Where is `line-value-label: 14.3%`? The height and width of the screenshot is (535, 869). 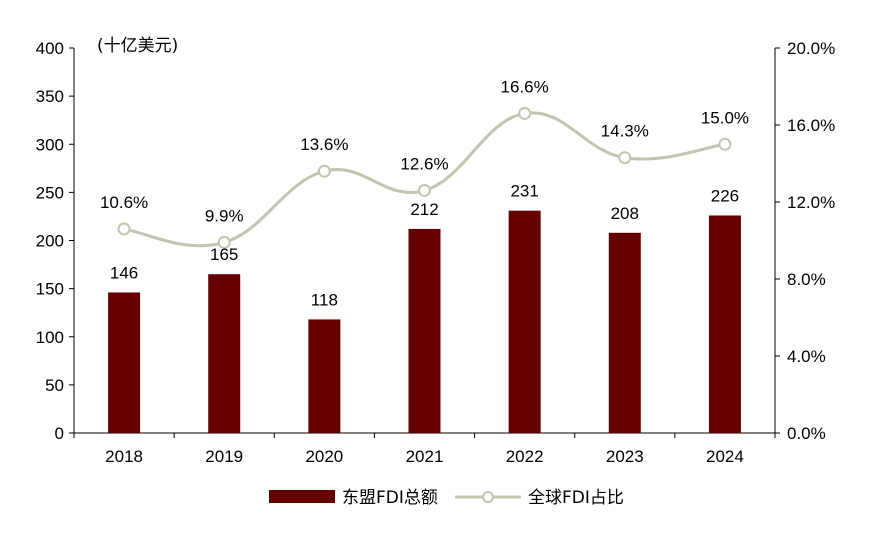
line-value-label: 14.3% is located at coordinates (625, 131).